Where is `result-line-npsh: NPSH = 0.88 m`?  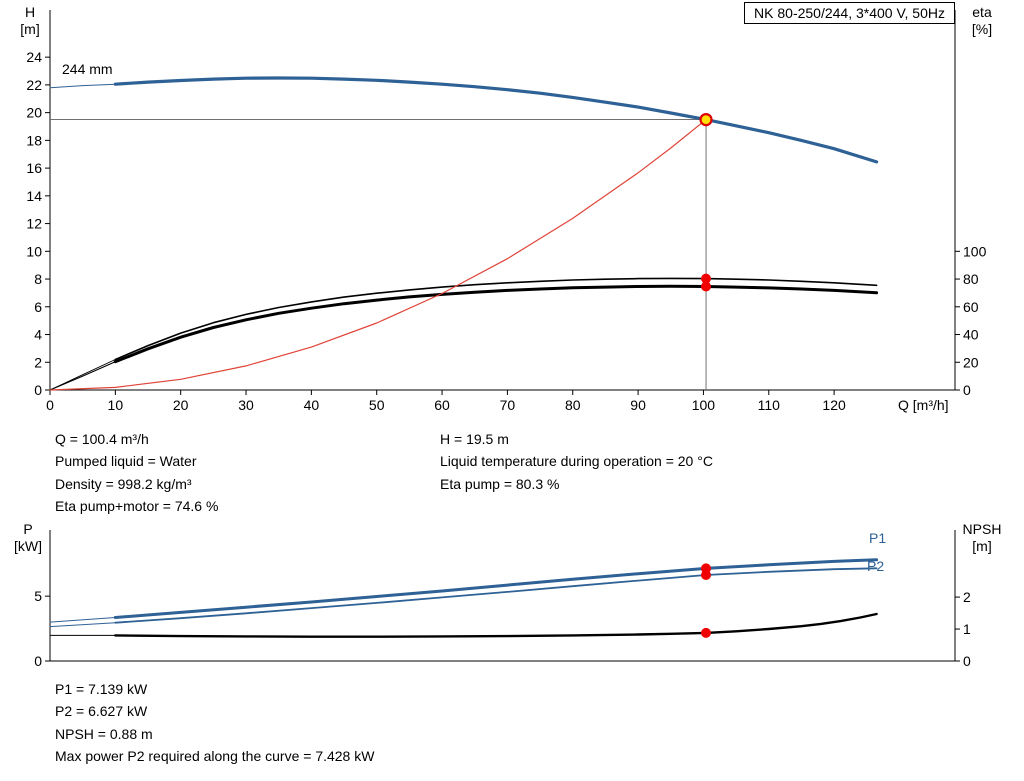
result-line-npsh: NPSH = 0.88 m is located at coordinates (104, 733).